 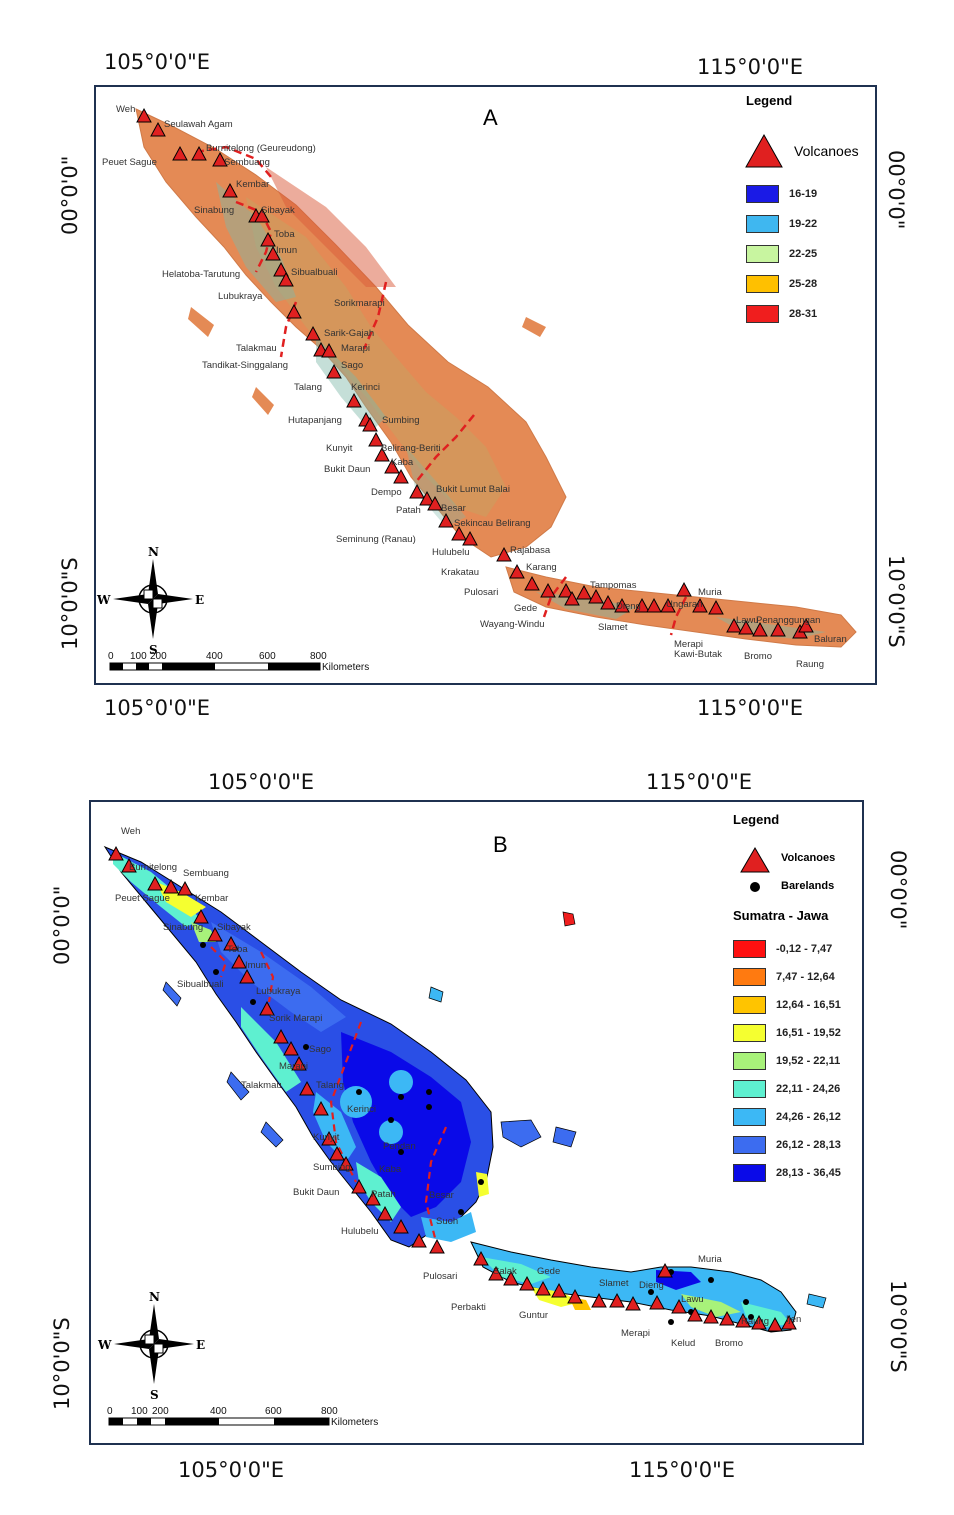 I want to click on volcano-label: Karang, so click(x=541, y=567).